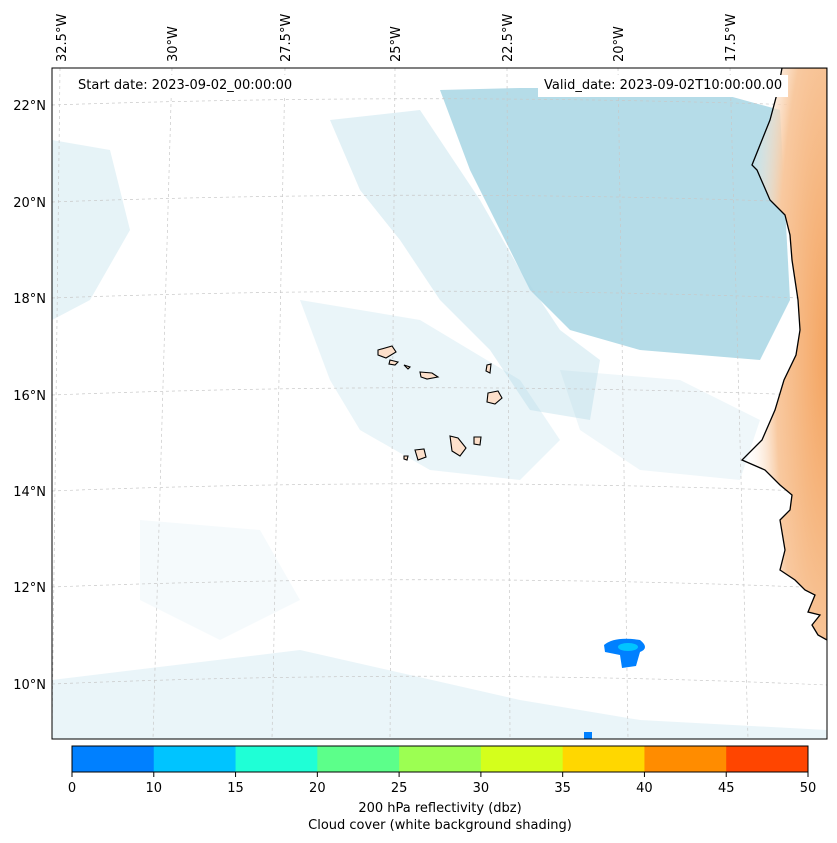 The height and width of the screenshot is (843, 837). I want to click on lat-label: 20°N, so click(29, 203).